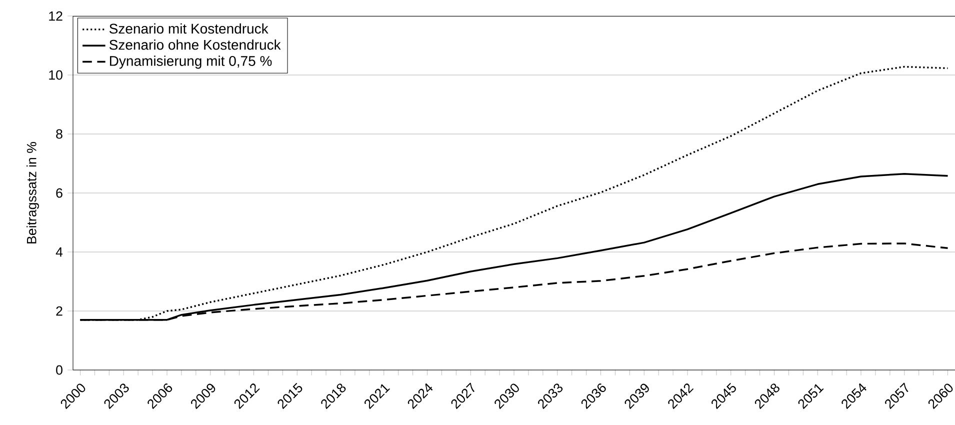 The height and width of the screenshot is (425, 955). Describe the element at coordinates (59, 370) in the screenshot. I see `y-tick-label: 0` at that location.